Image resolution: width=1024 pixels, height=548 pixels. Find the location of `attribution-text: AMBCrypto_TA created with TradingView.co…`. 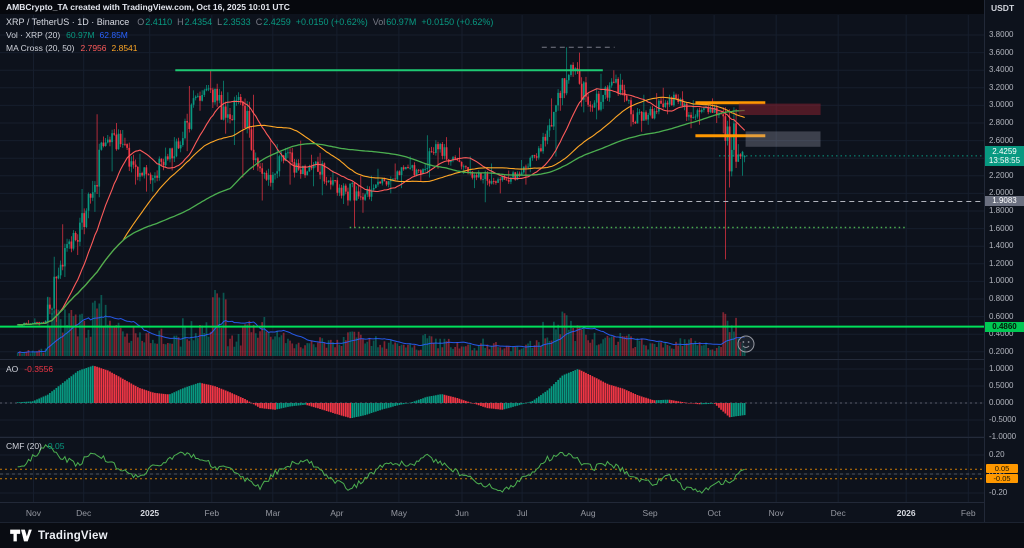

attribution-text: AMBCrypto_TA created with TradingView.co… is located at coordinates (148, 7).